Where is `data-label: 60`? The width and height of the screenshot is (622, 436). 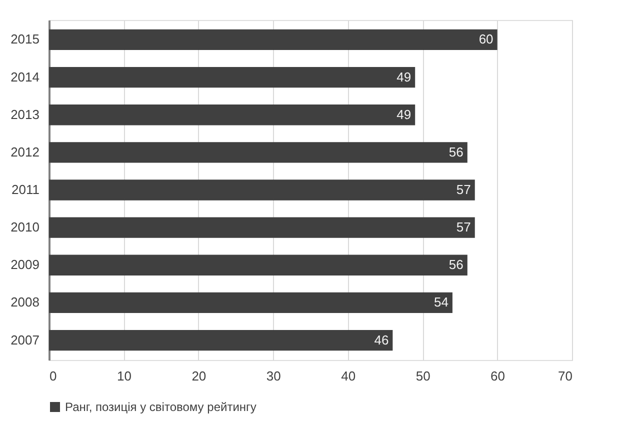 data-label: 60 is located at coordinates (486, 39).